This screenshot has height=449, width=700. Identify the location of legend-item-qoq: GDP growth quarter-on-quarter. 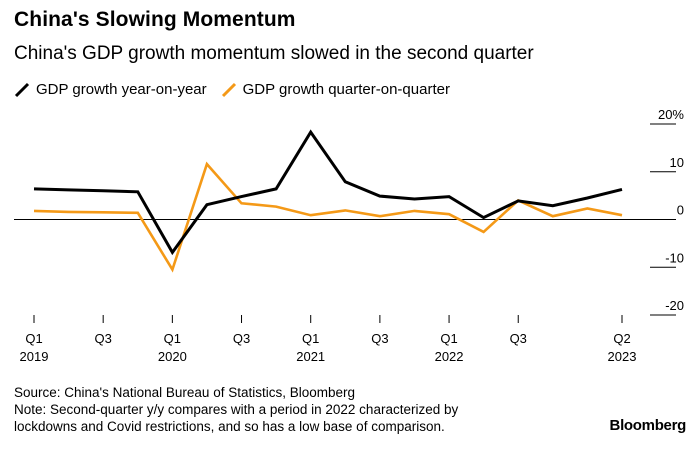
(335, 89).